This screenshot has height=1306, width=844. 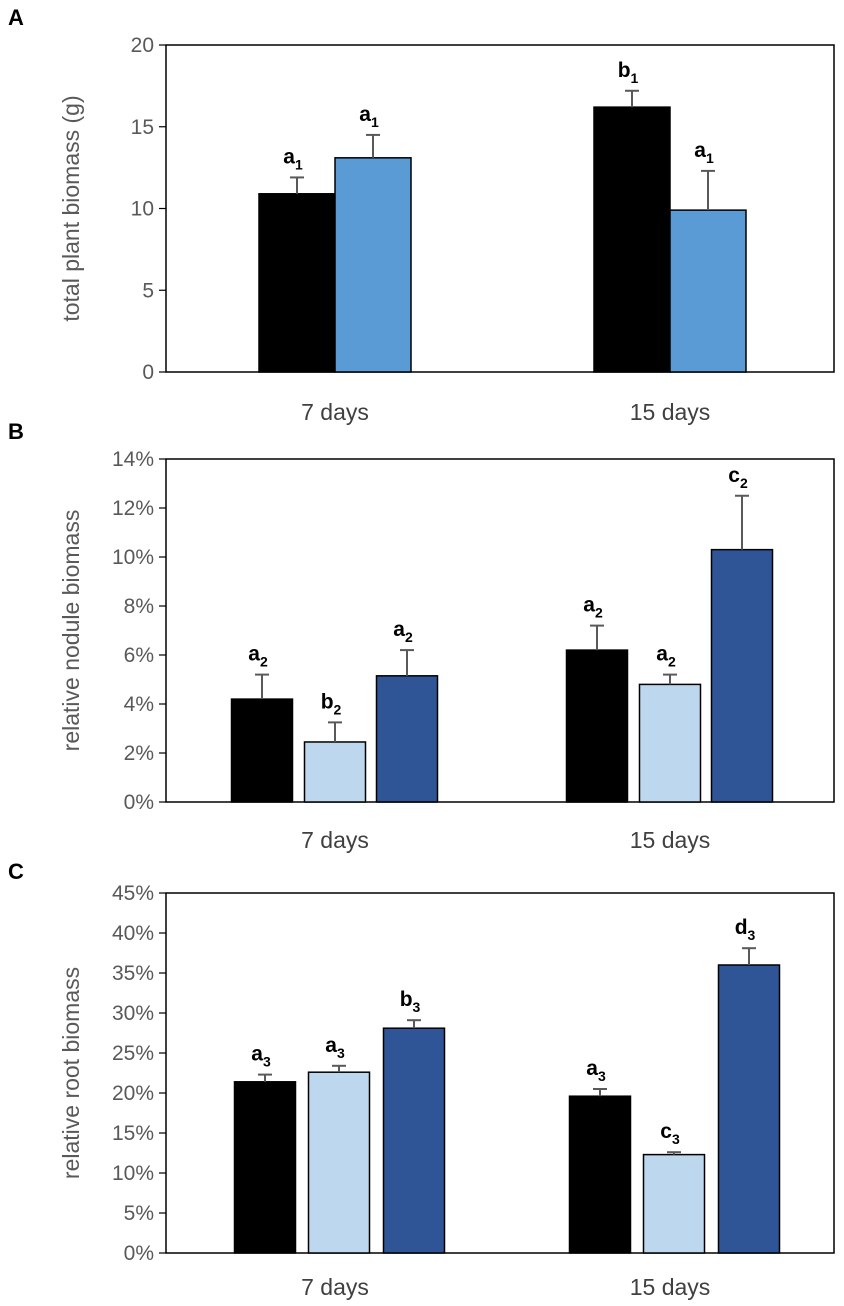 I want to click on panel-a-ytick-label: 5, so click(x=148, y=290).